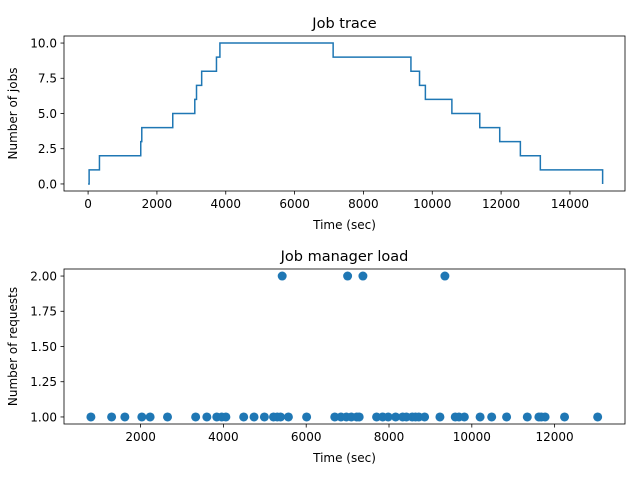 The height and width of the screenshot is (484, 640). I want to click on x-axis-ticks: 0 2000 4000 6000 8000 10000 12000 14000, so click(336, 201).